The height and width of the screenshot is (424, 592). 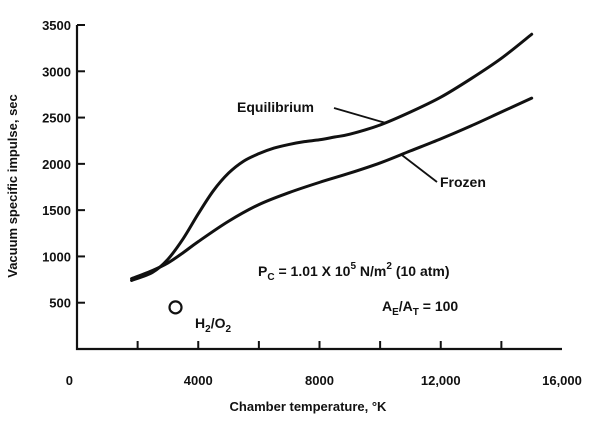 I want to click on series-label-frozen: Frozen, so click(x=463, y=182).